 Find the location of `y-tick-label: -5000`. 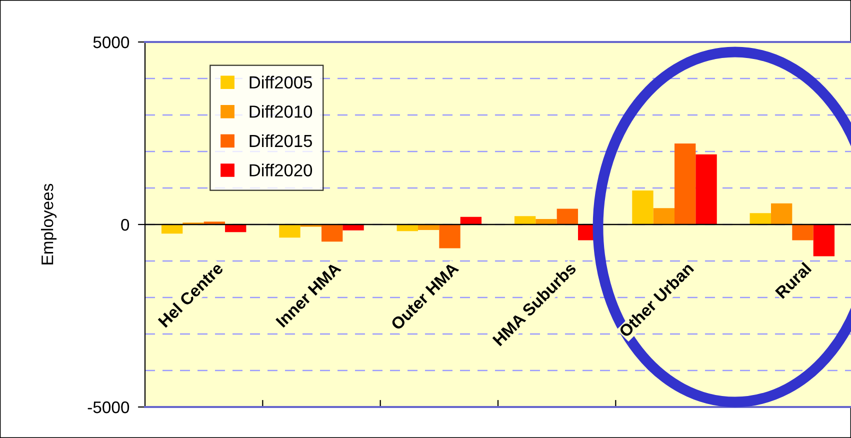

y-tick-label: -5000 is located at coordinates (109, 407).